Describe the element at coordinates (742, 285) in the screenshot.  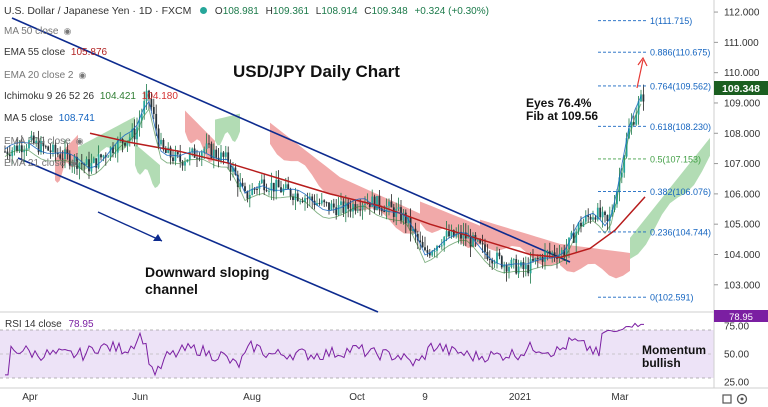
I see `y-tick-label: 103.000` at that location.